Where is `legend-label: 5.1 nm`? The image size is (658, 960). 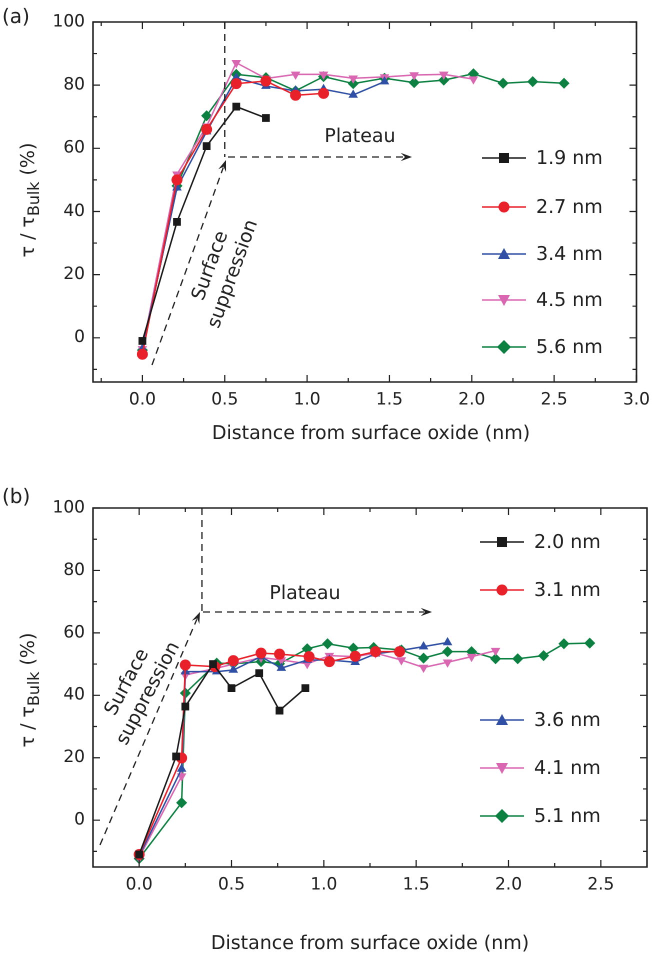 legend-label: 5.1 nm is located at coordinates (567, 816).